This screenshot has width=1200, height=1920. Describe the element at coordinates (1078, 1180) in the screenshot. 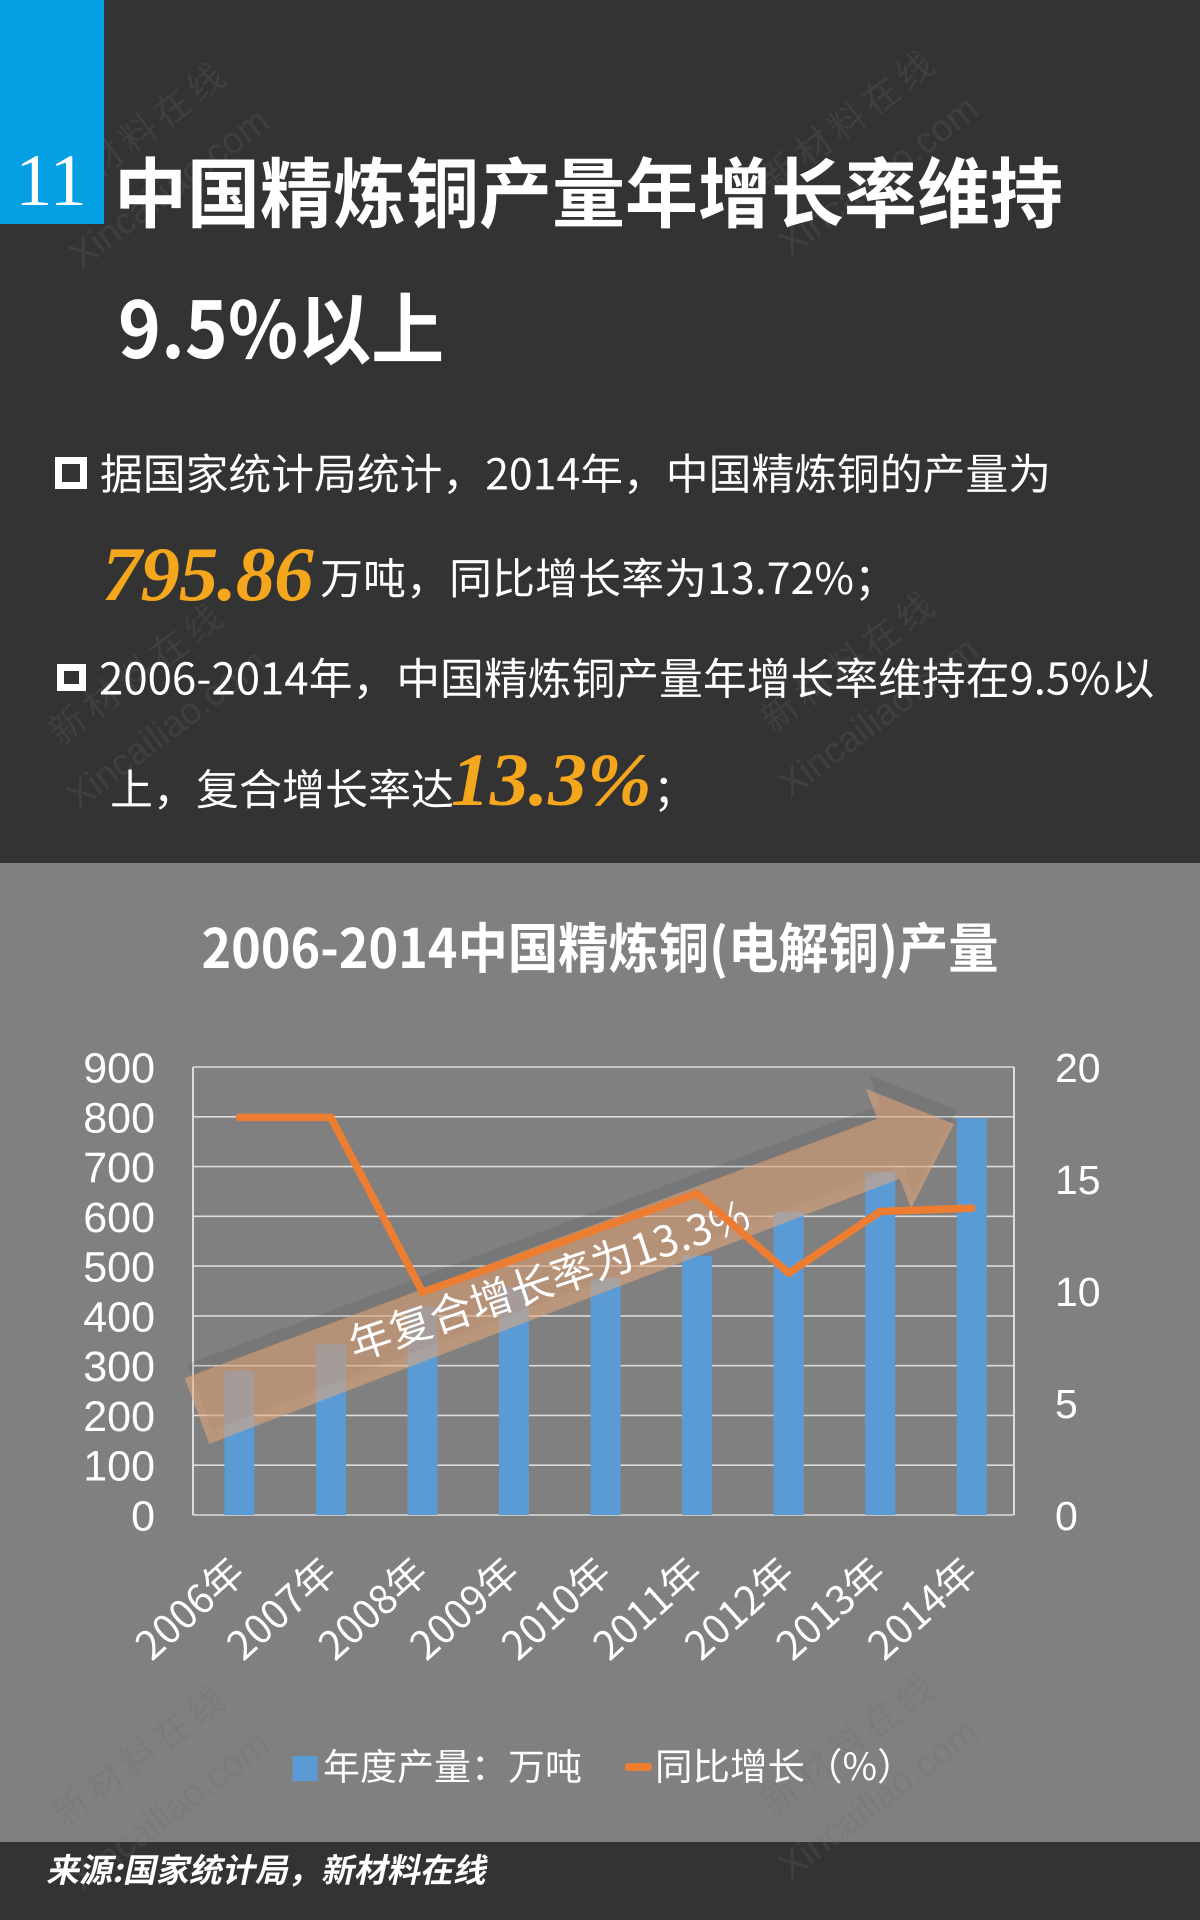

I see `svg-text: 15` at that location.